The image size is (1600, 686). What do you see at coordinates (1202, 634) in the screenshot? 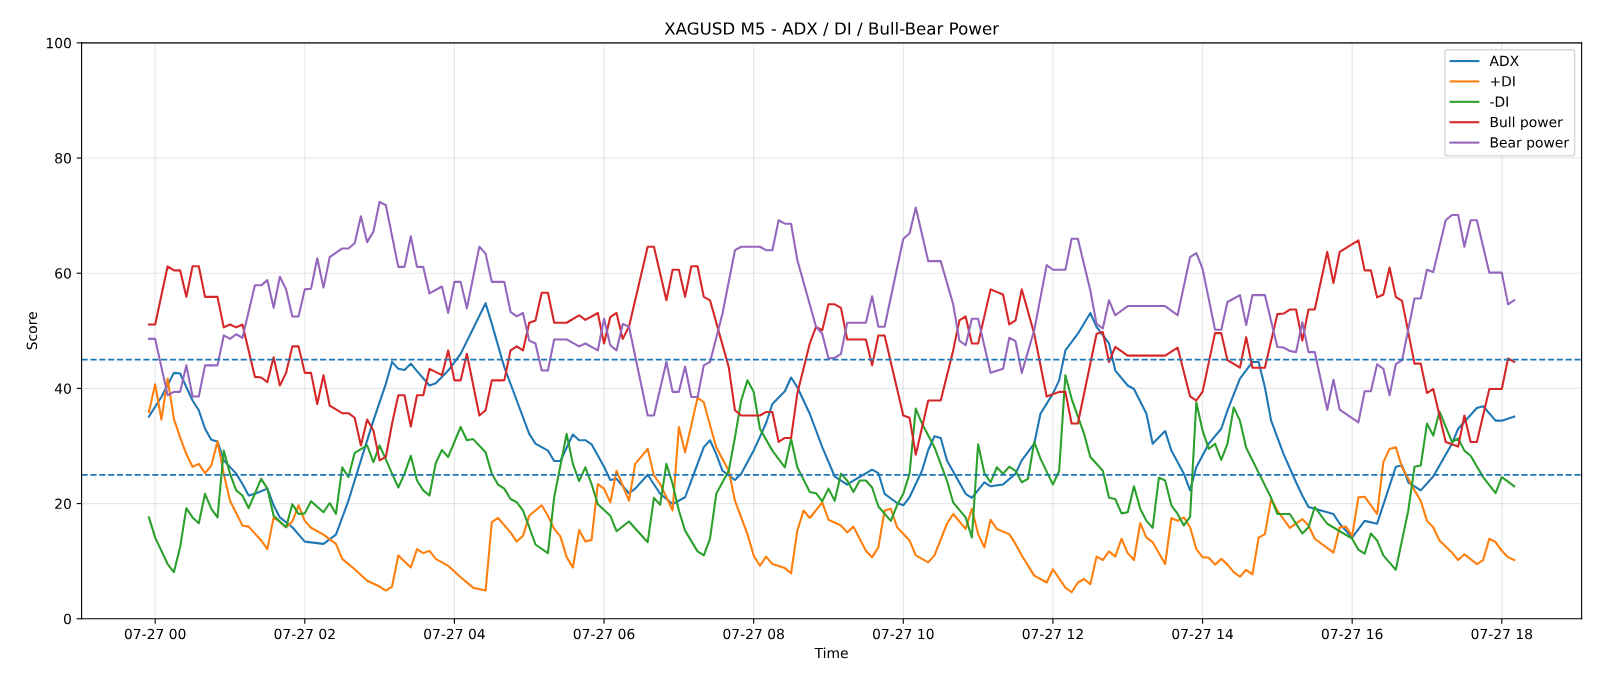
I see `x-tick-label: 07-27 14` at bounding box center [1202, 634].